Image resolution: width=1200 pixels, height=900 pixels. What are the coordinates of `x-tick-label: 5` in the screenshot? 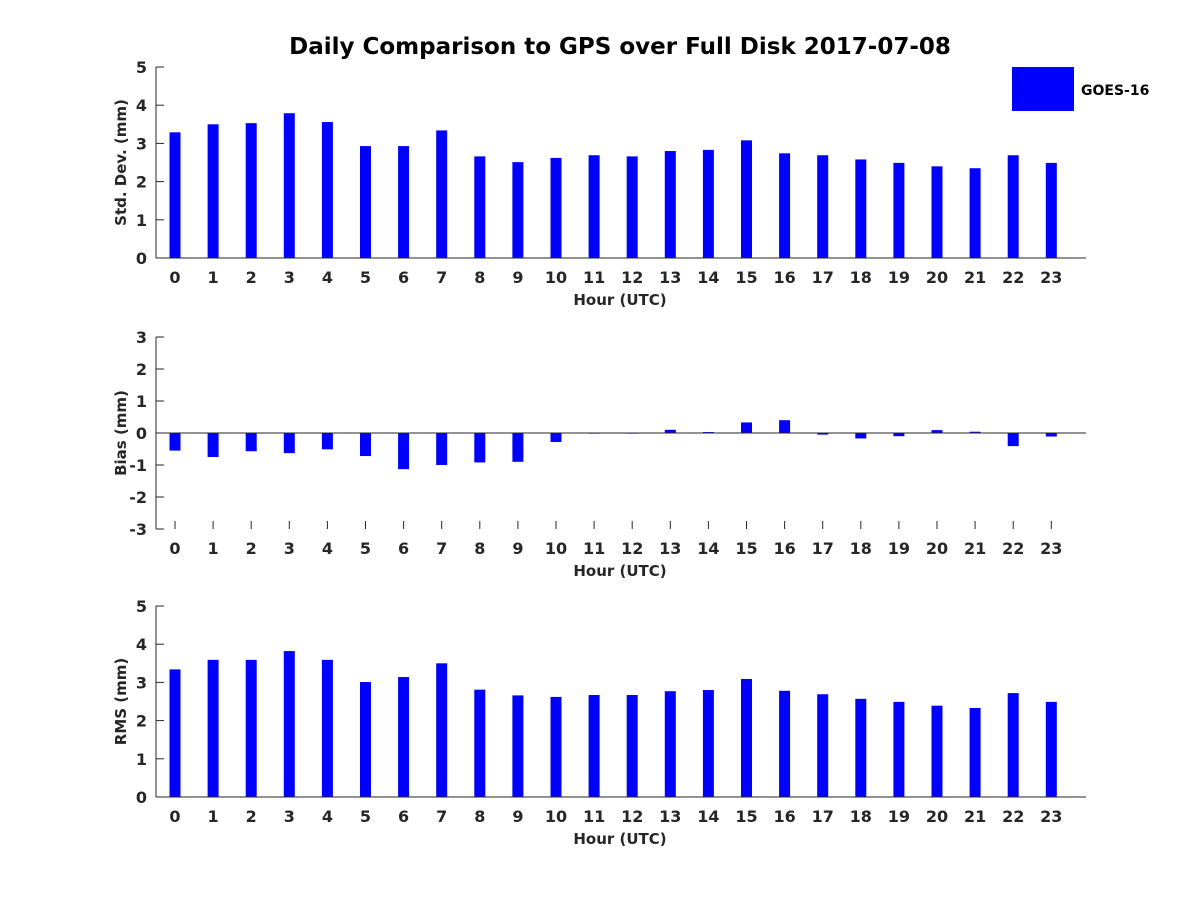 It's located at (365, 277).